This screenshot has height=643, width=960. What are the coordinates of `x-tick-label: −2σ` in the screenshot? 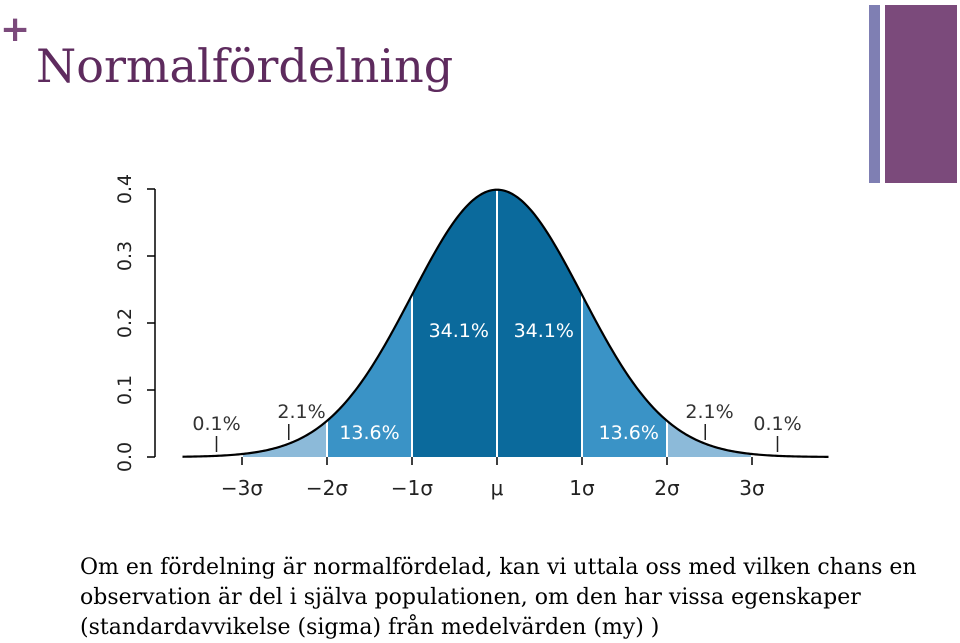 It's located at (327, 488).